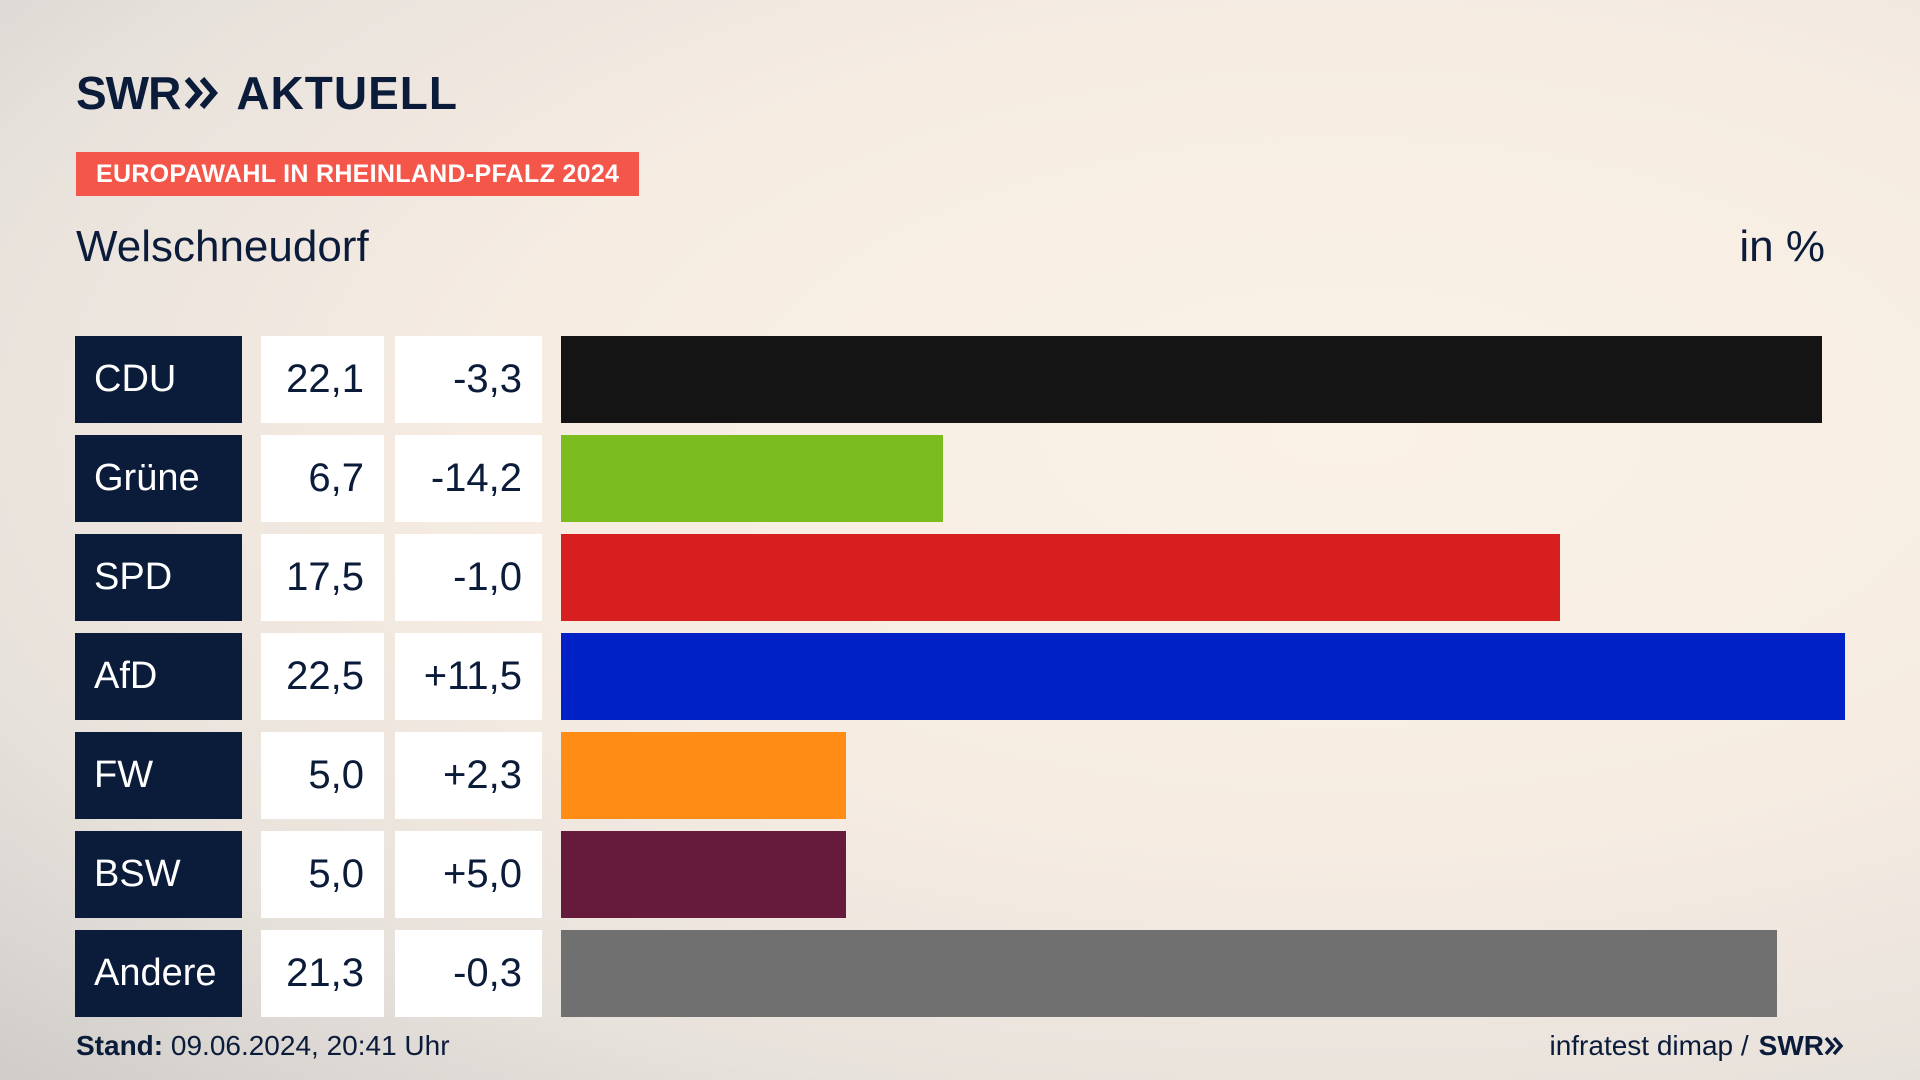 This screenshot has height=1080, width=1920. I want to click on timestamp: Stand: 09.06.2024, 20:41 Uhr, so click(263, 1046).